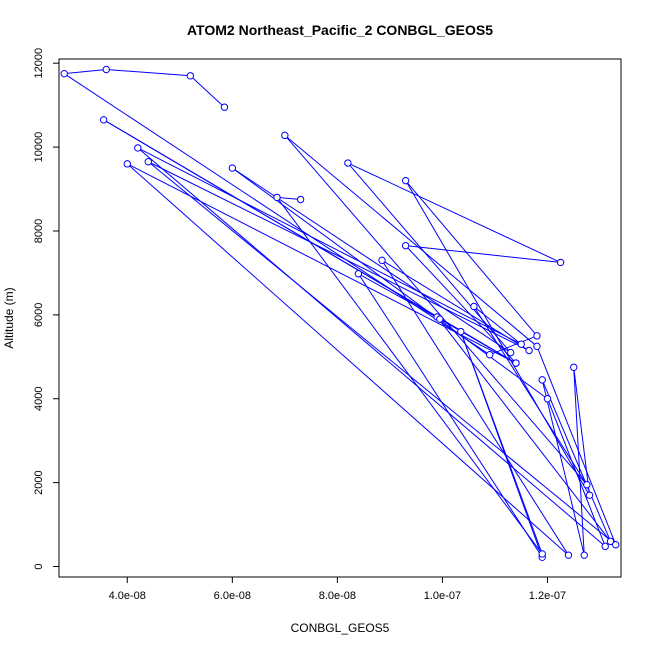 This screenshot has width=650, height=650. What do you see at coordinates (337, 596) in the screenshot?
I see `x-tick-label: 8.0e-08` at bounding box center [337, 596].